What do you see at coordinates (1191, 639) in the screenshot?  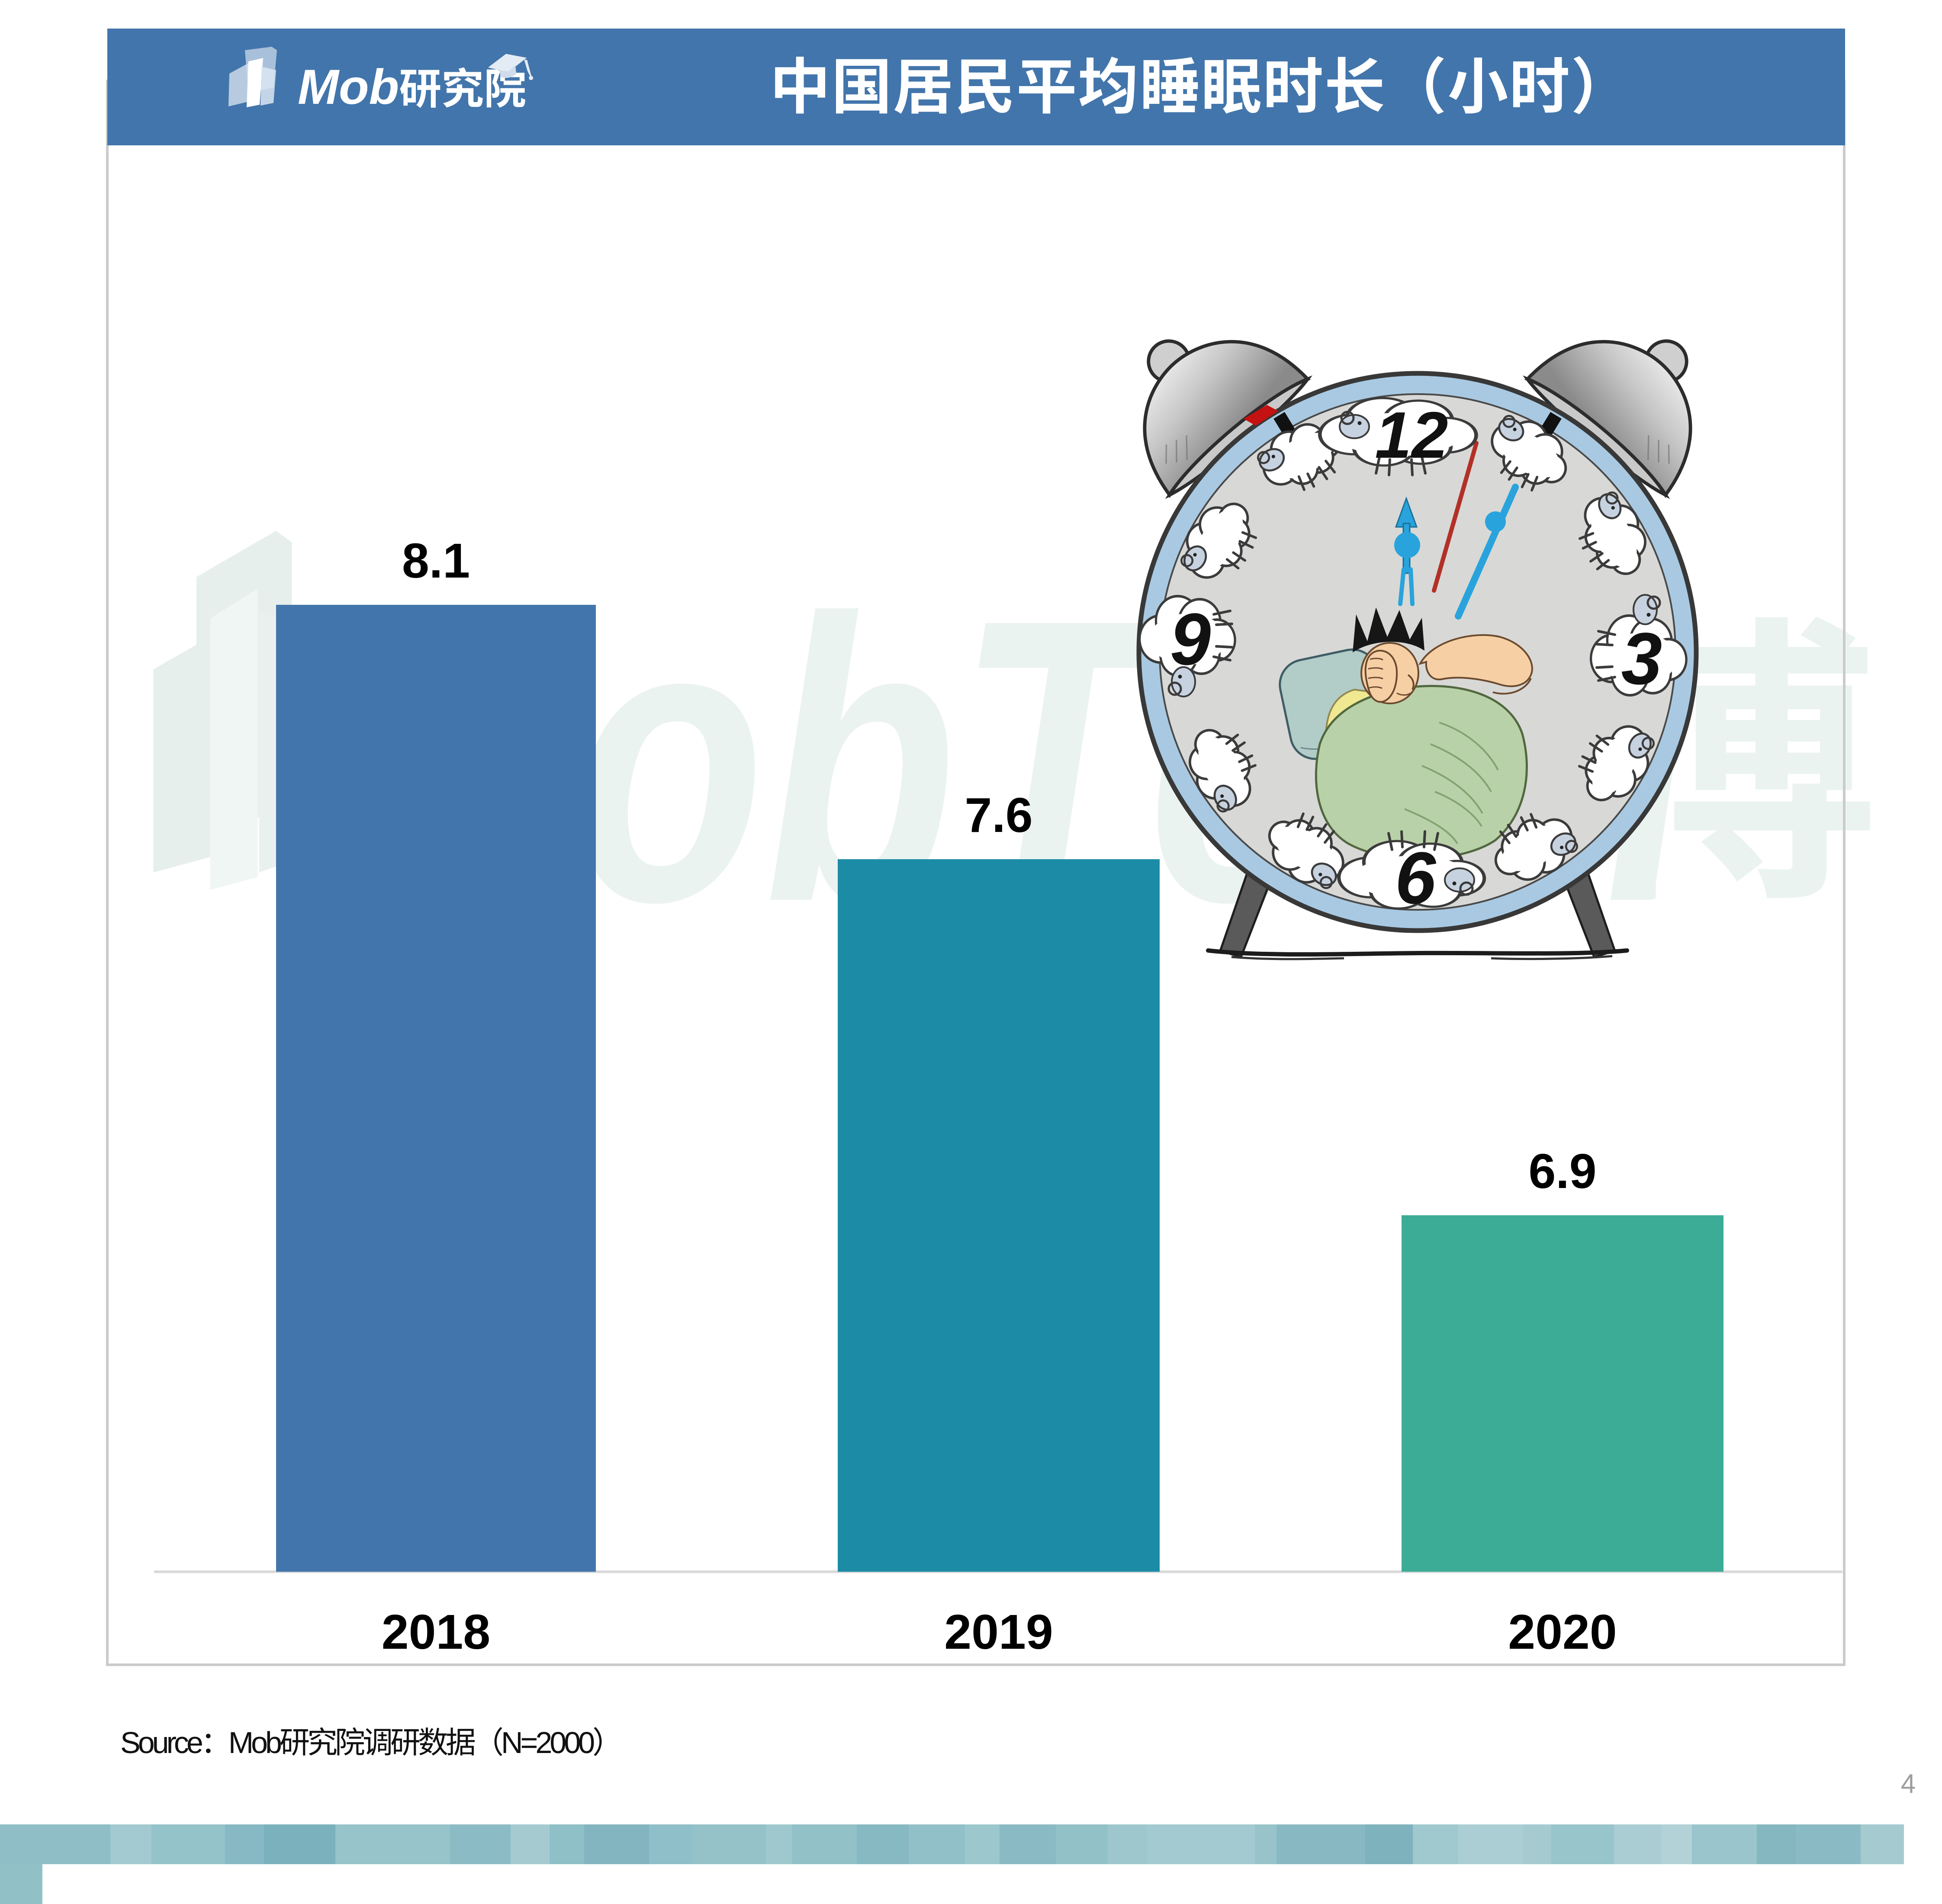 I see `svg-text: 9` at bounding box center [1191, 639].